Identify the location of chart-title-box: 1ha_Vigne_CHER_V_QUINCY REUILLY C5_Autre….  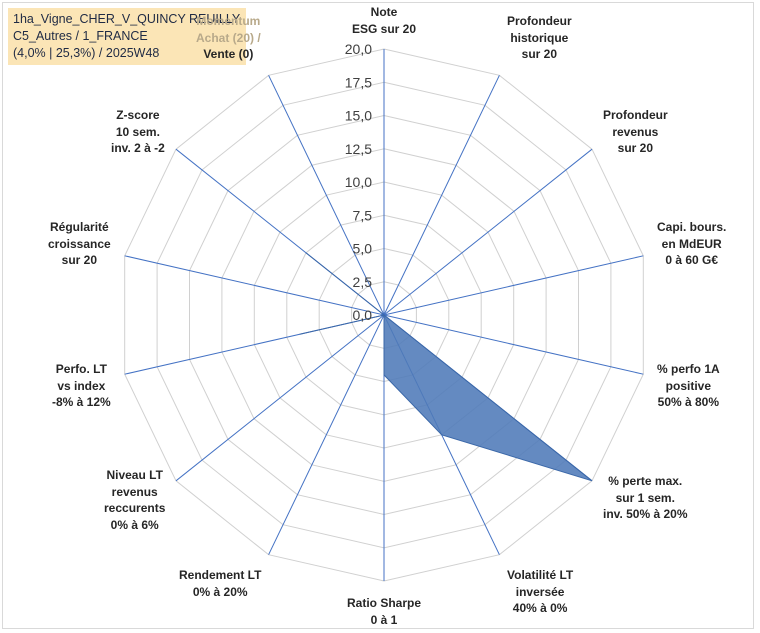
(127, 36).